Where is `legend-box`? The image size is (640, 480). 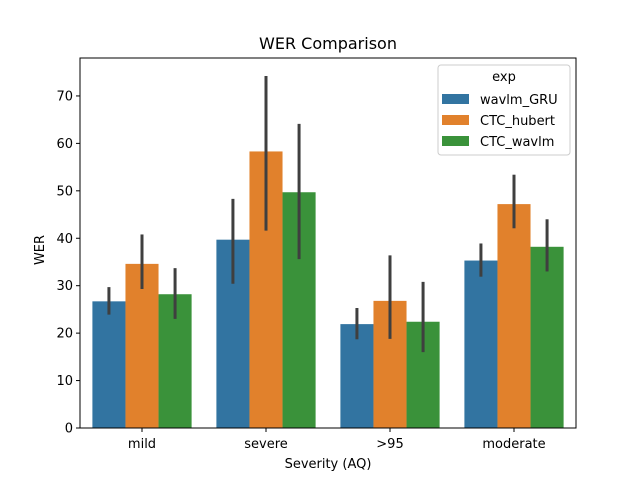 legend-box is located at coordinates (504, 110).